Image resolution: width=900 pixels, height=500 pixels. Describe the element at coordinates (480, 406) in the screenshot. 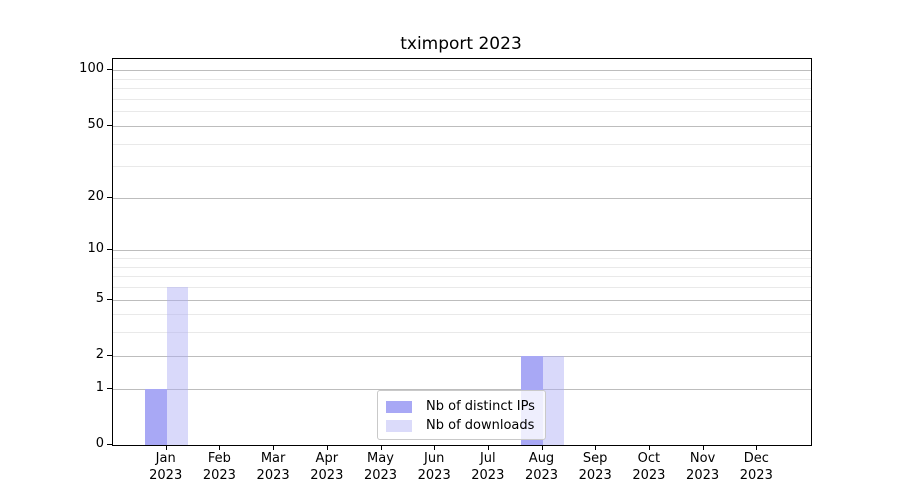

I see `legend-label-distinct-ips: Nb of distinct IPs` at that location.